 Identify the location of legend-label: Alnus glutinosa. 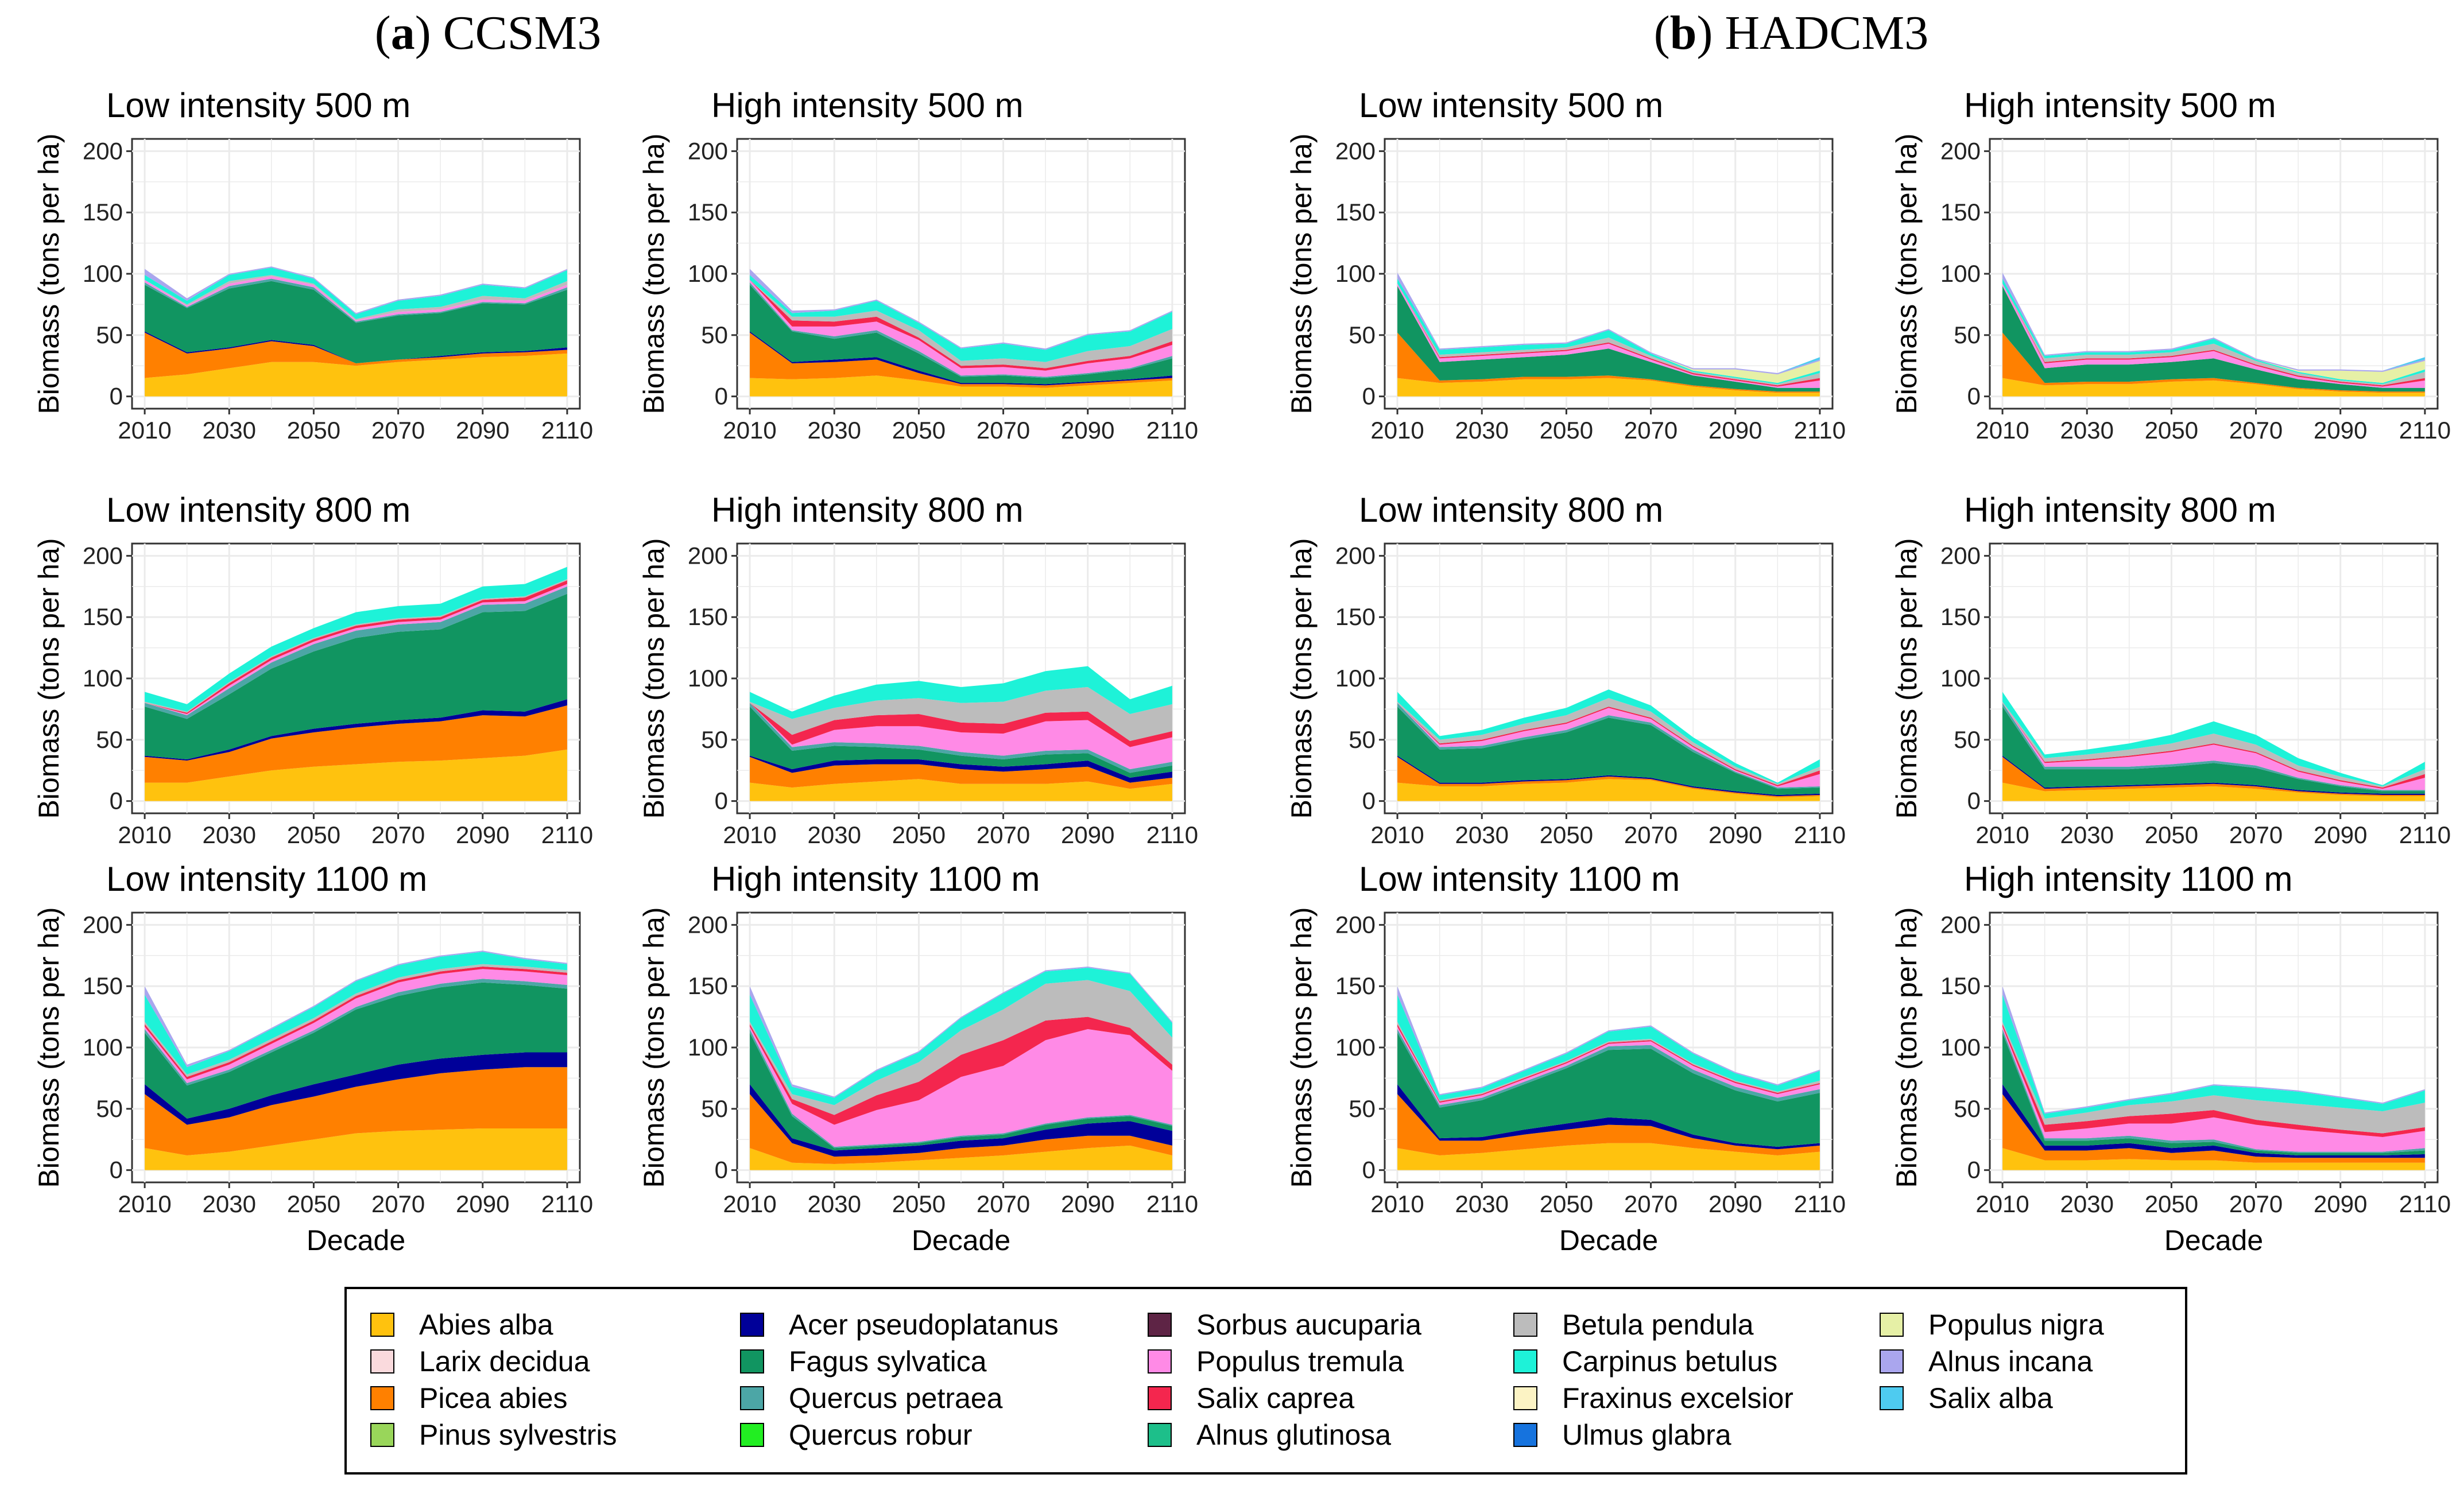
(1293, 1435).